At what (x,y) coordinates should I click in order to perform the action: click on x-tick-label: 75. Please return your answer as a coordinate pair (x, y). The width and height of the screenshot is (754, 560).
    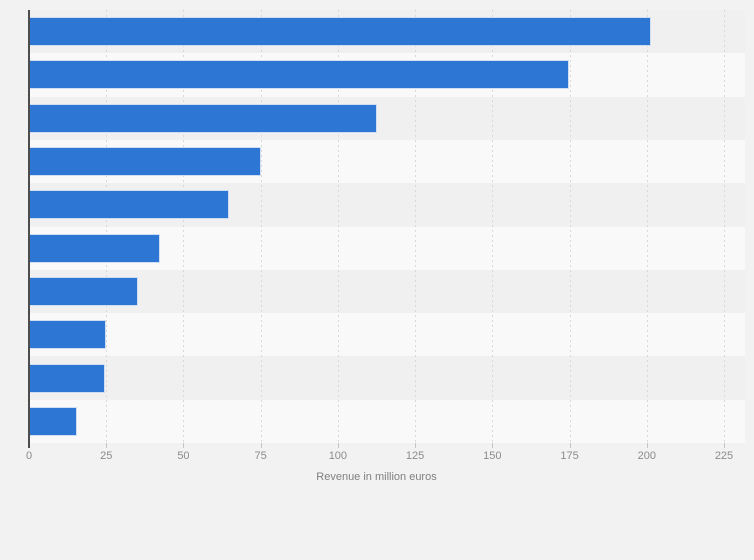
    Looking at the image, I should click on (260, 456).